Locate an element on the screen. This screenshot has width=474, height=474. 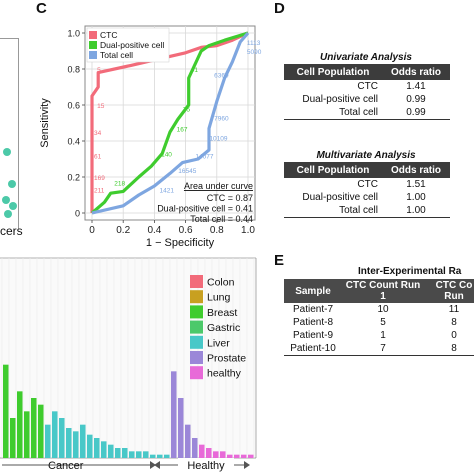
column-header: CTC Co Run is located at coordinates (449, 291).